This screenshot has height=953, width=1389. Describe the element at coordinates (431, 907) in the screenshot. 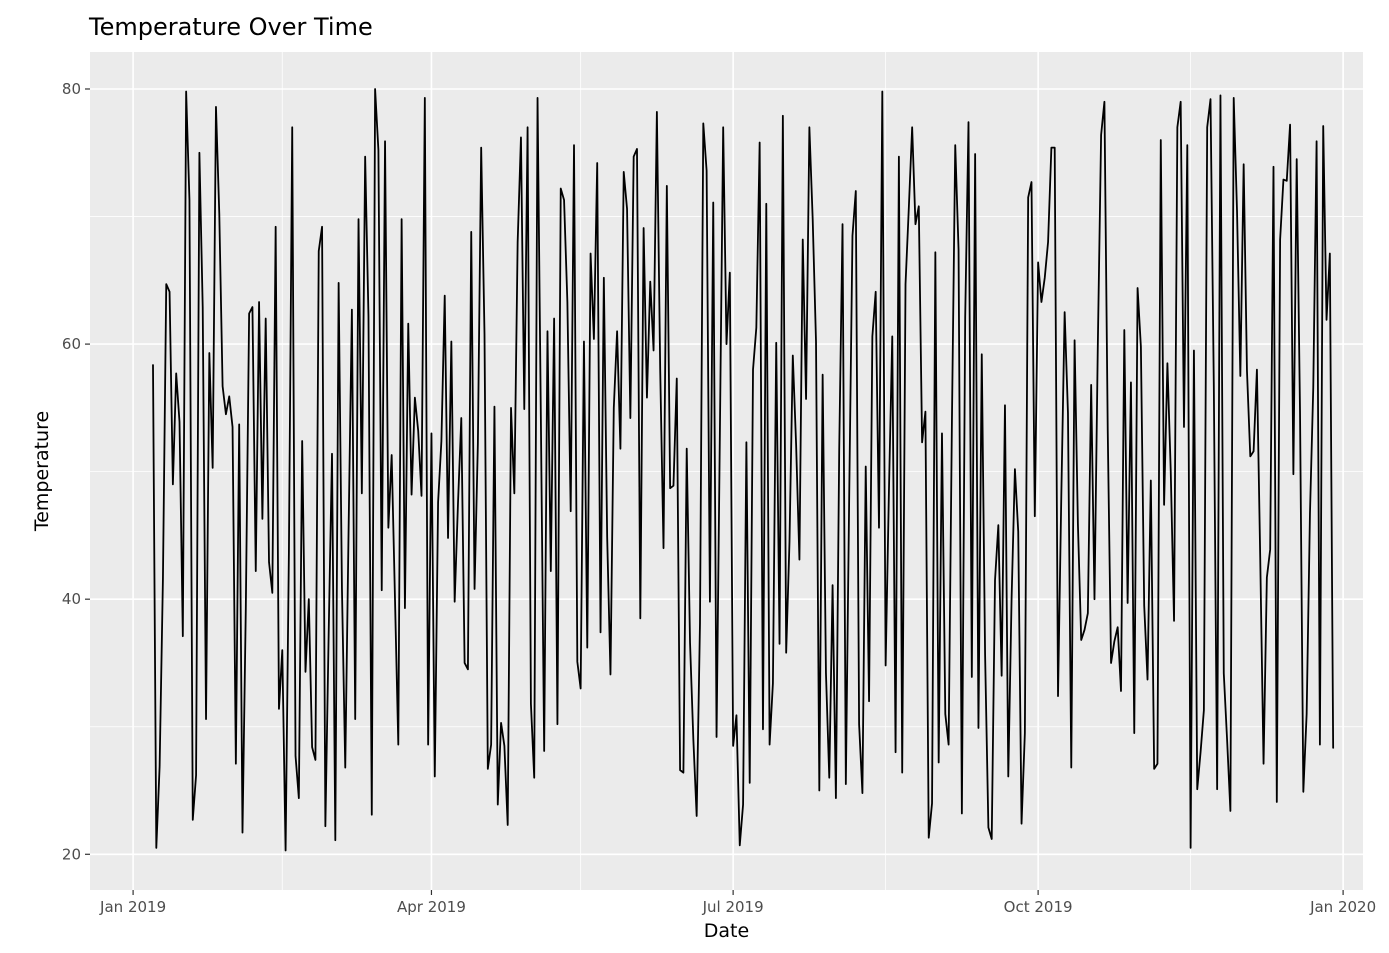

I see `x-tick-label: Apr 2019` at that location.